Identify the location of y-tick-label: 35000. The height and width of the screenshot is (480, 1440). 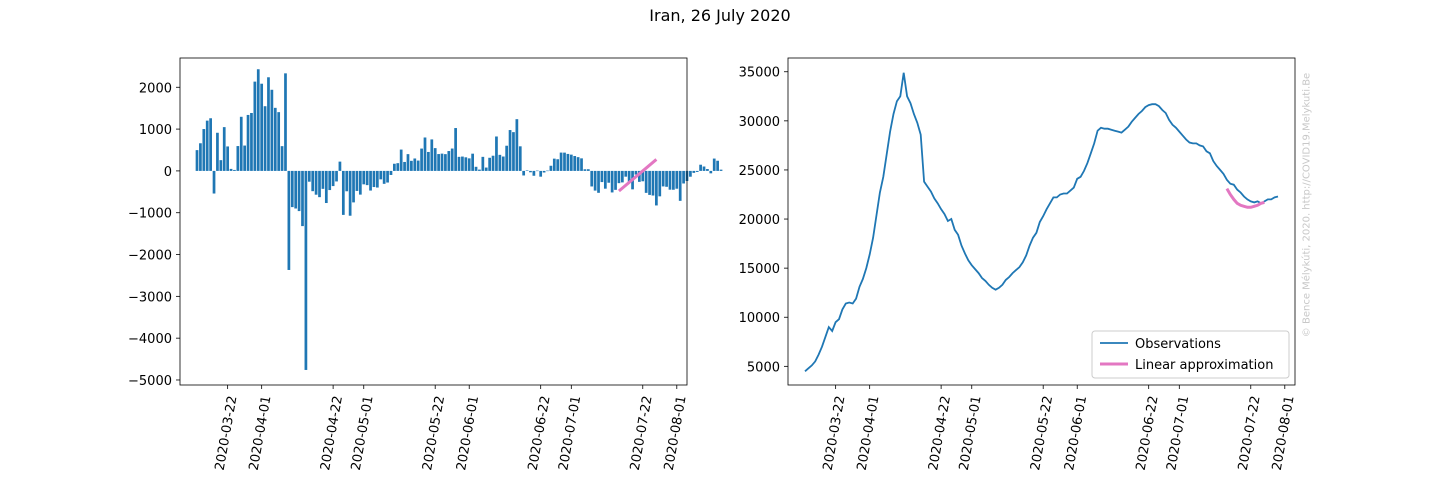
(759, 73).